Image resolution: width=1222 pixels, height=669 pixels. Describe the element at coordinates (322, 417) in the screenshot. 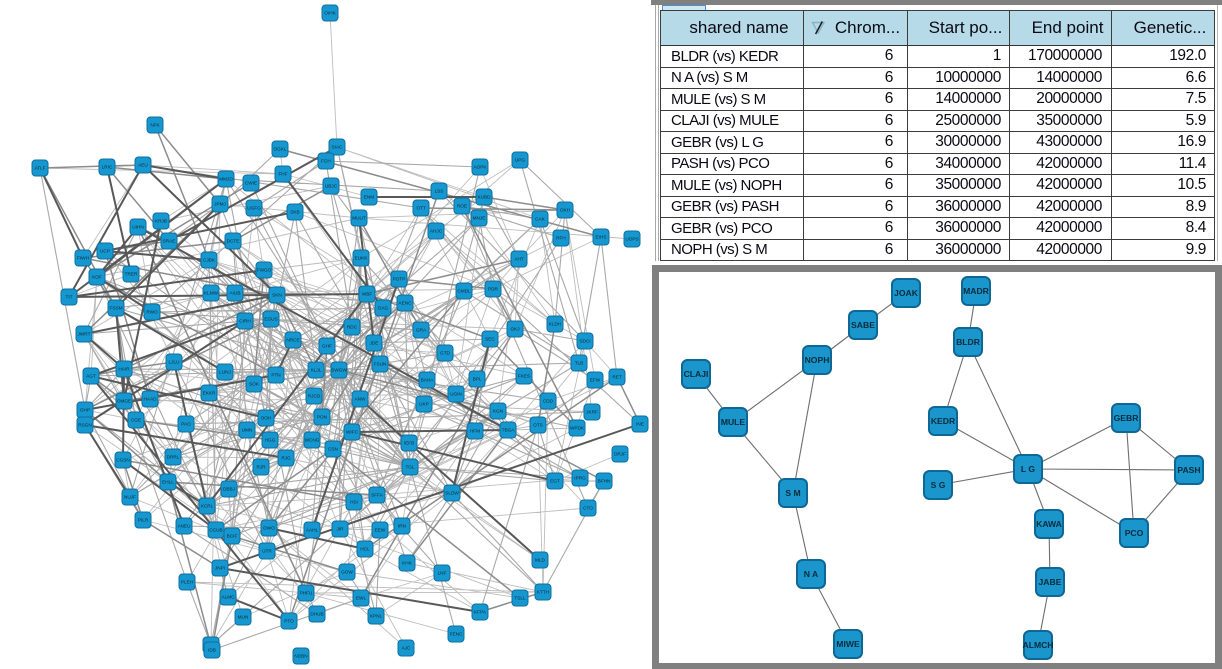

I see `svg-text: PON` at that location.